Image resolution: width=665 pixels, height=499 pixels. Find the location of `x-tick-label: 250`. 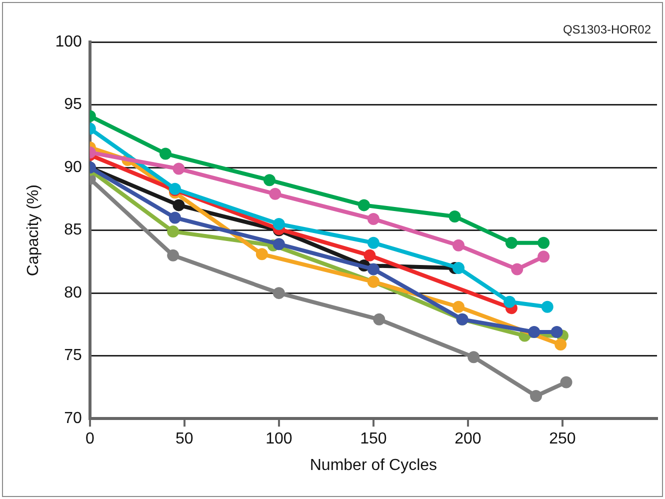

x-tick-label: 250 is located at coordinates (562, 439).